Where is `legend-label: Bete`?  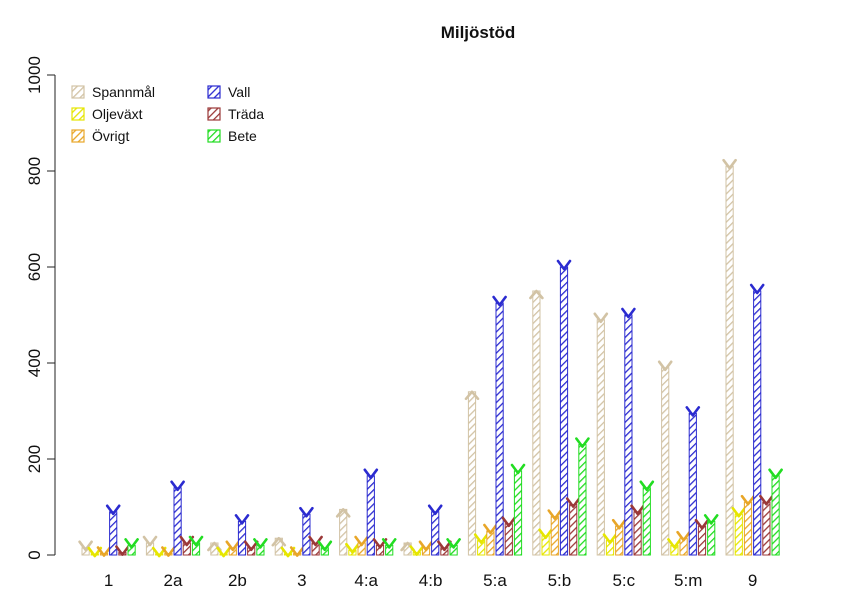 legend-label: Bete is located at coordinates (242, 136).